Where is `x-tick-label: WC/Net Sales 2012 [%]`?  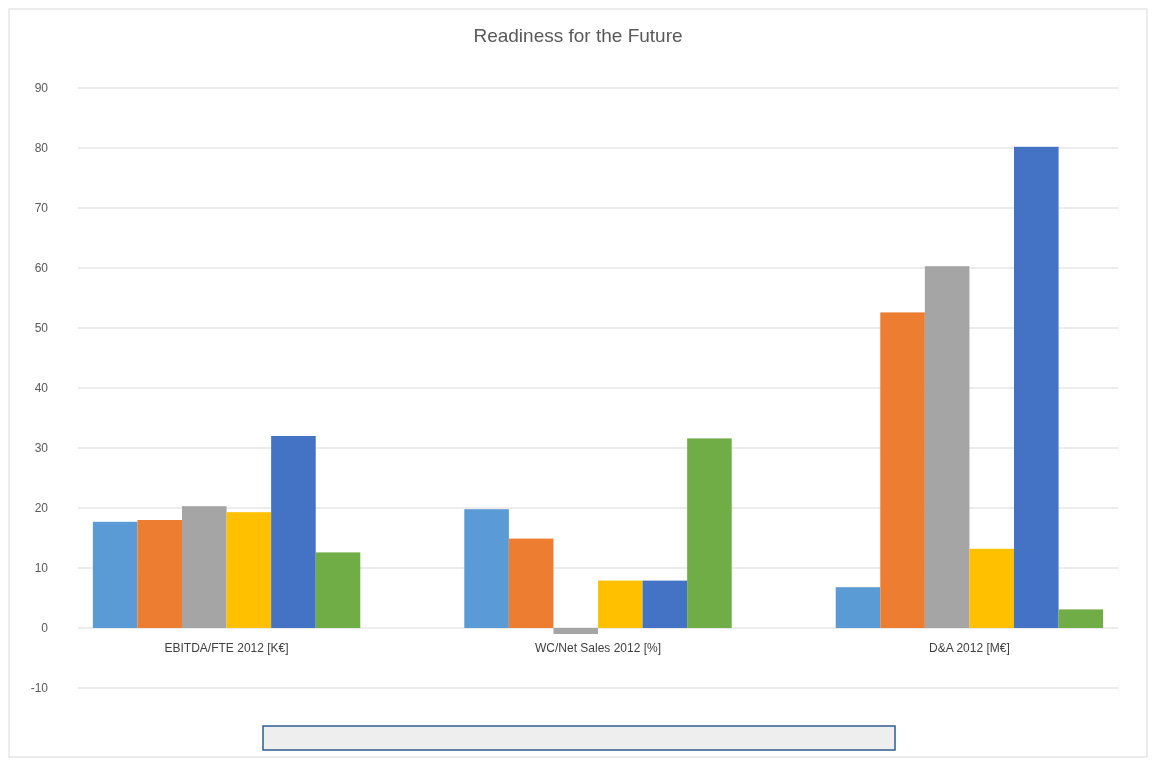 x-tick-label: WC/Net Sales 2012 [%] is located at coordinates (598, 648).